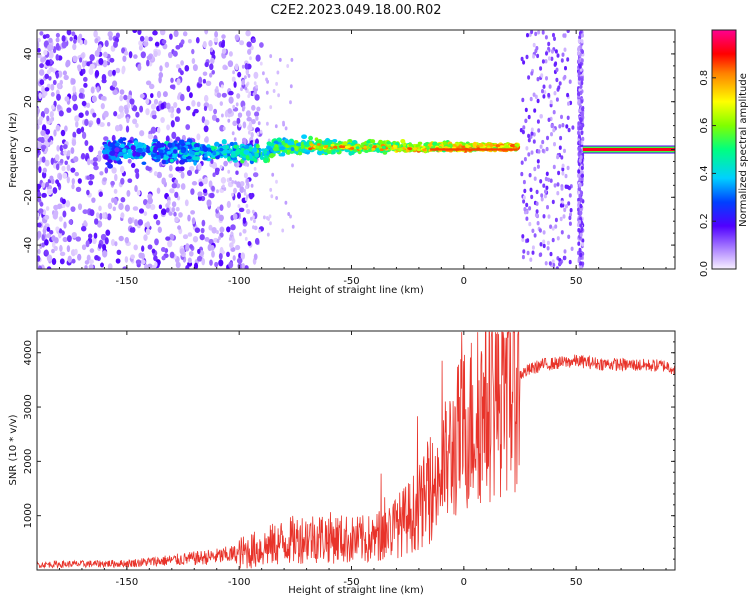 Image resolution: width=750 pixels, height=600 pixels. What do you see at coordinates (13, 449) in the screenshot?
I see `snr-y-label: SNR (10 * v/v)` at bounding box center [13, 449].